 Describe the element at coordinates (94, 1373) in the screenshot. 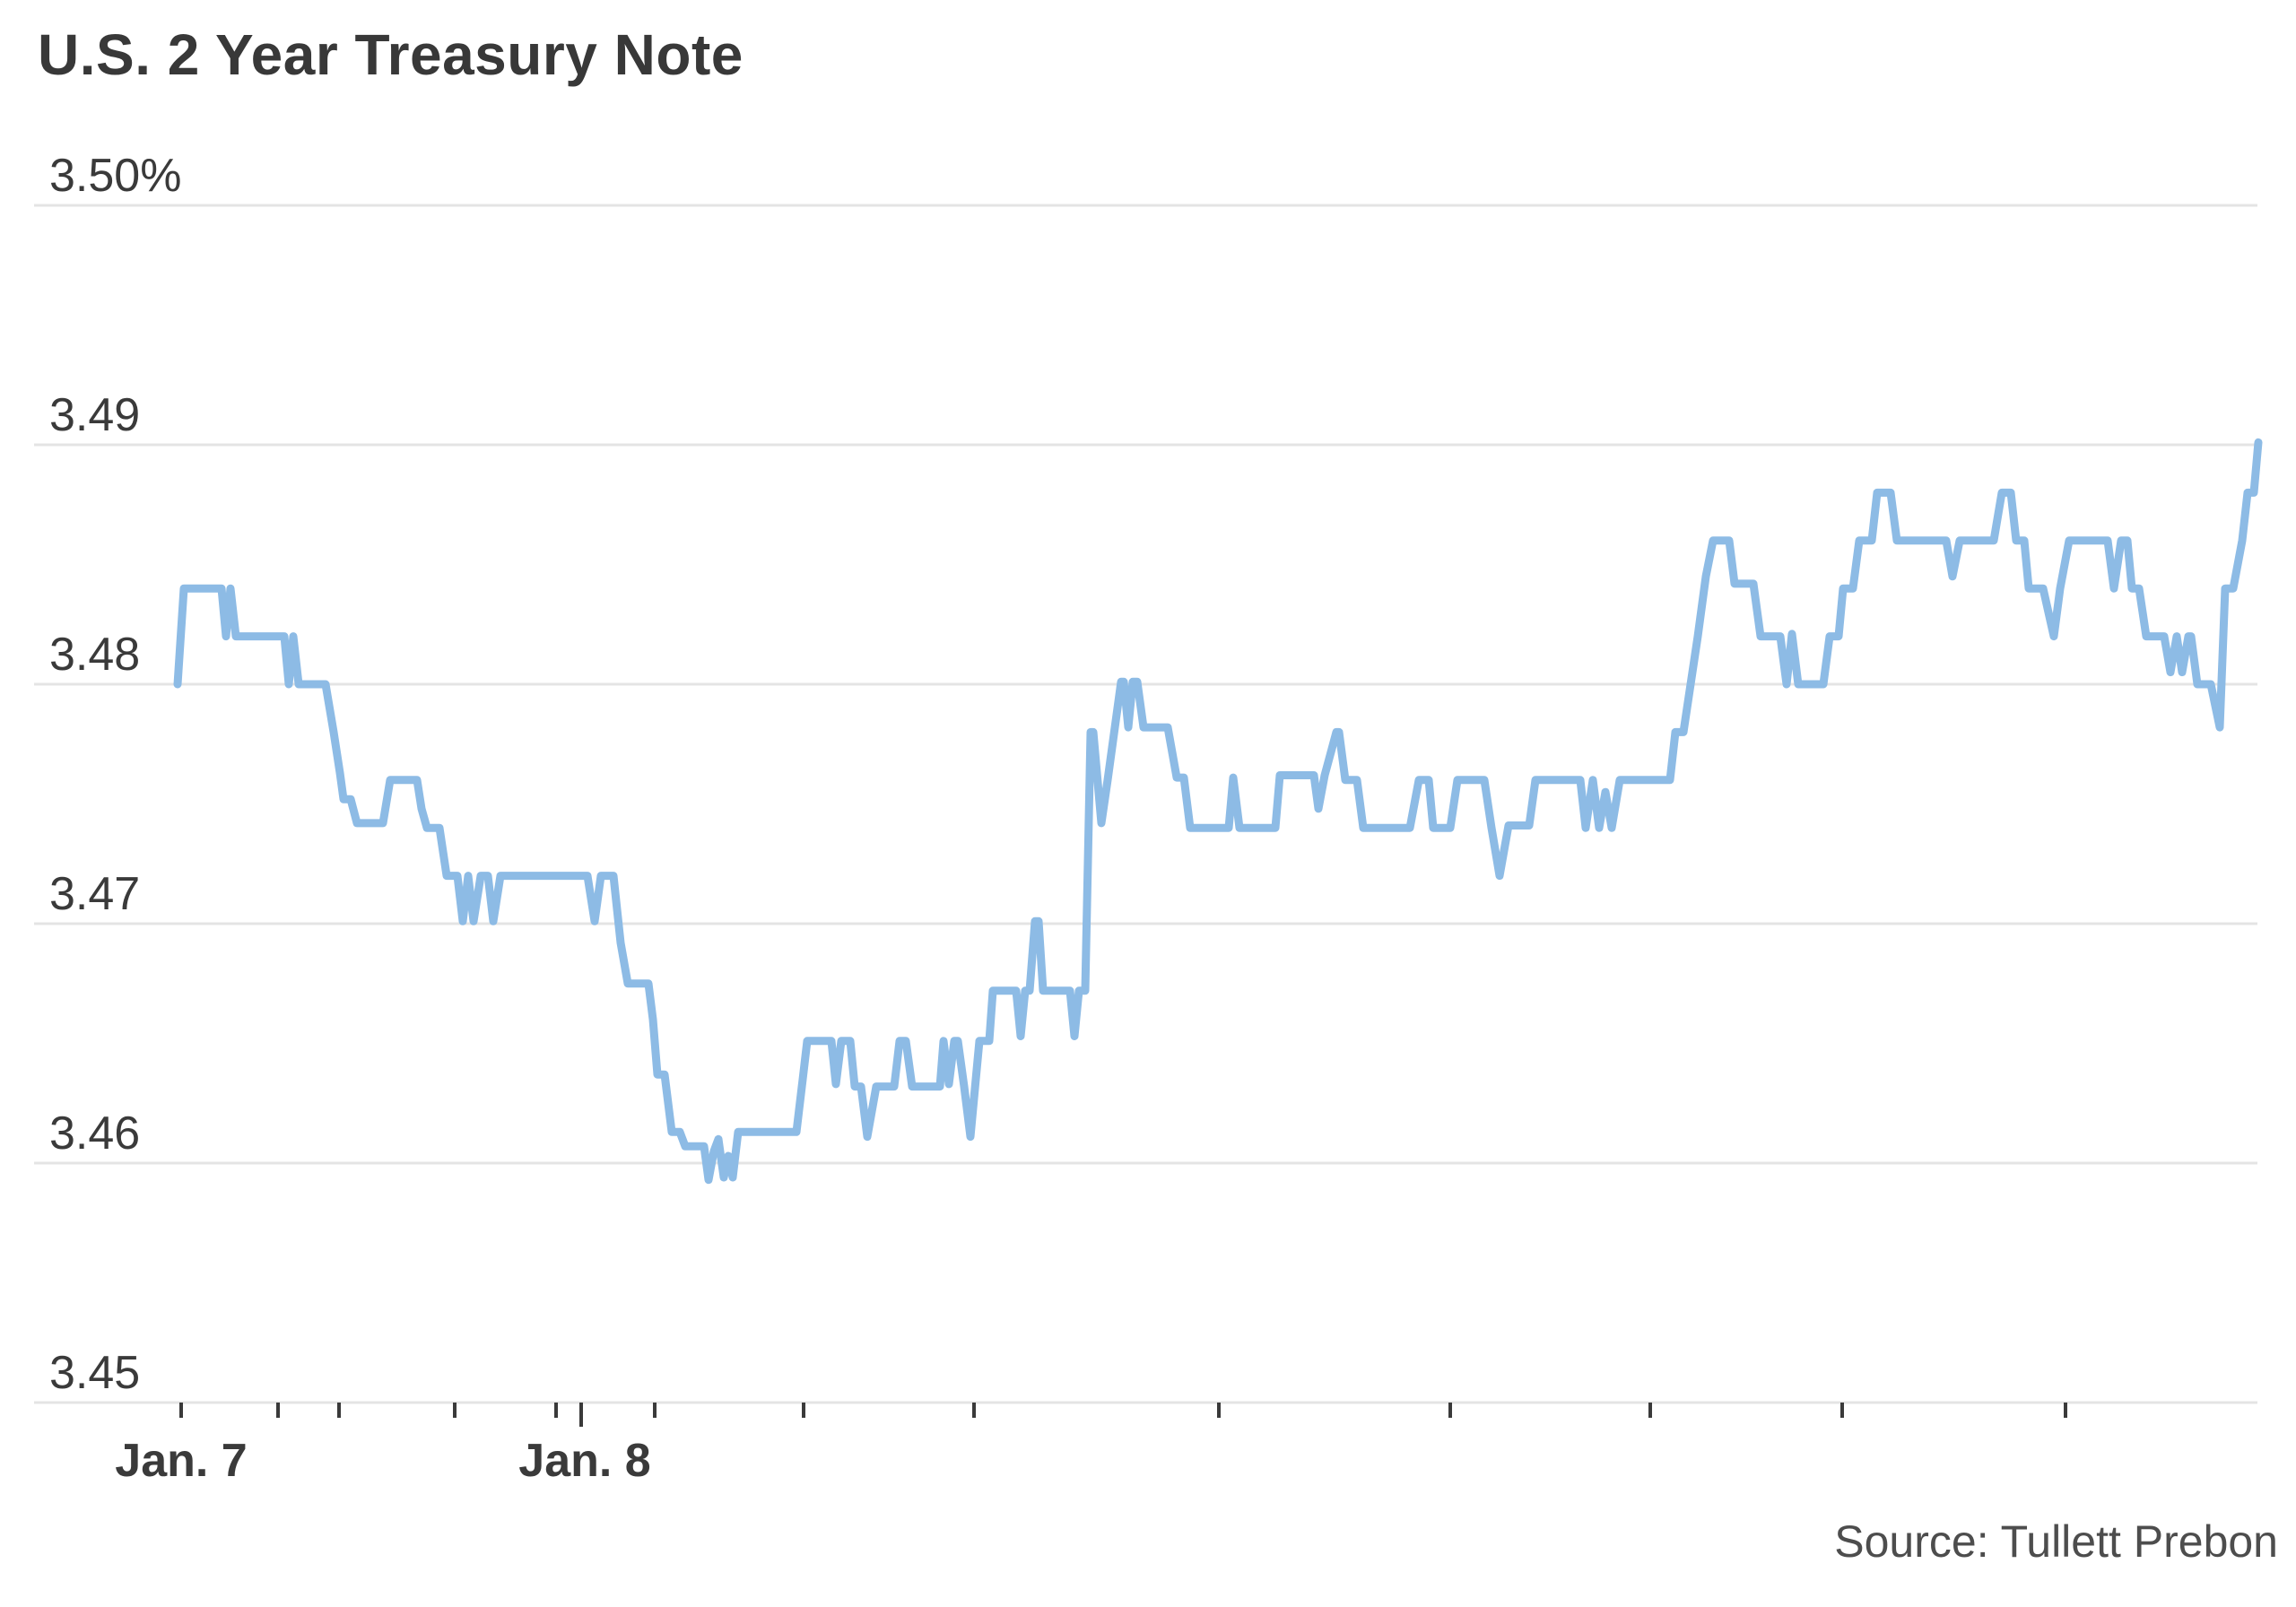

I see `y-axis-label: 3.45` at that location.